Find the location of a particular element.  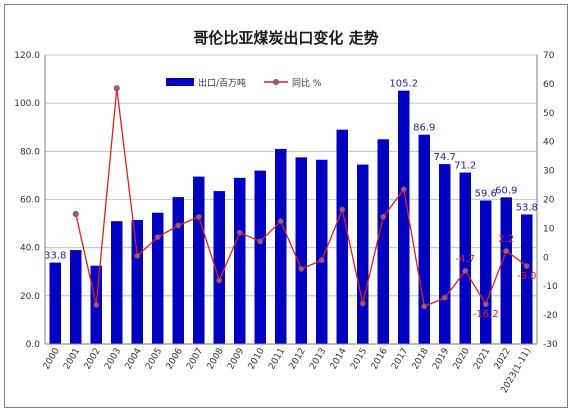

y-left-tick-label: 80.0 is located at coordinates (30, 152).